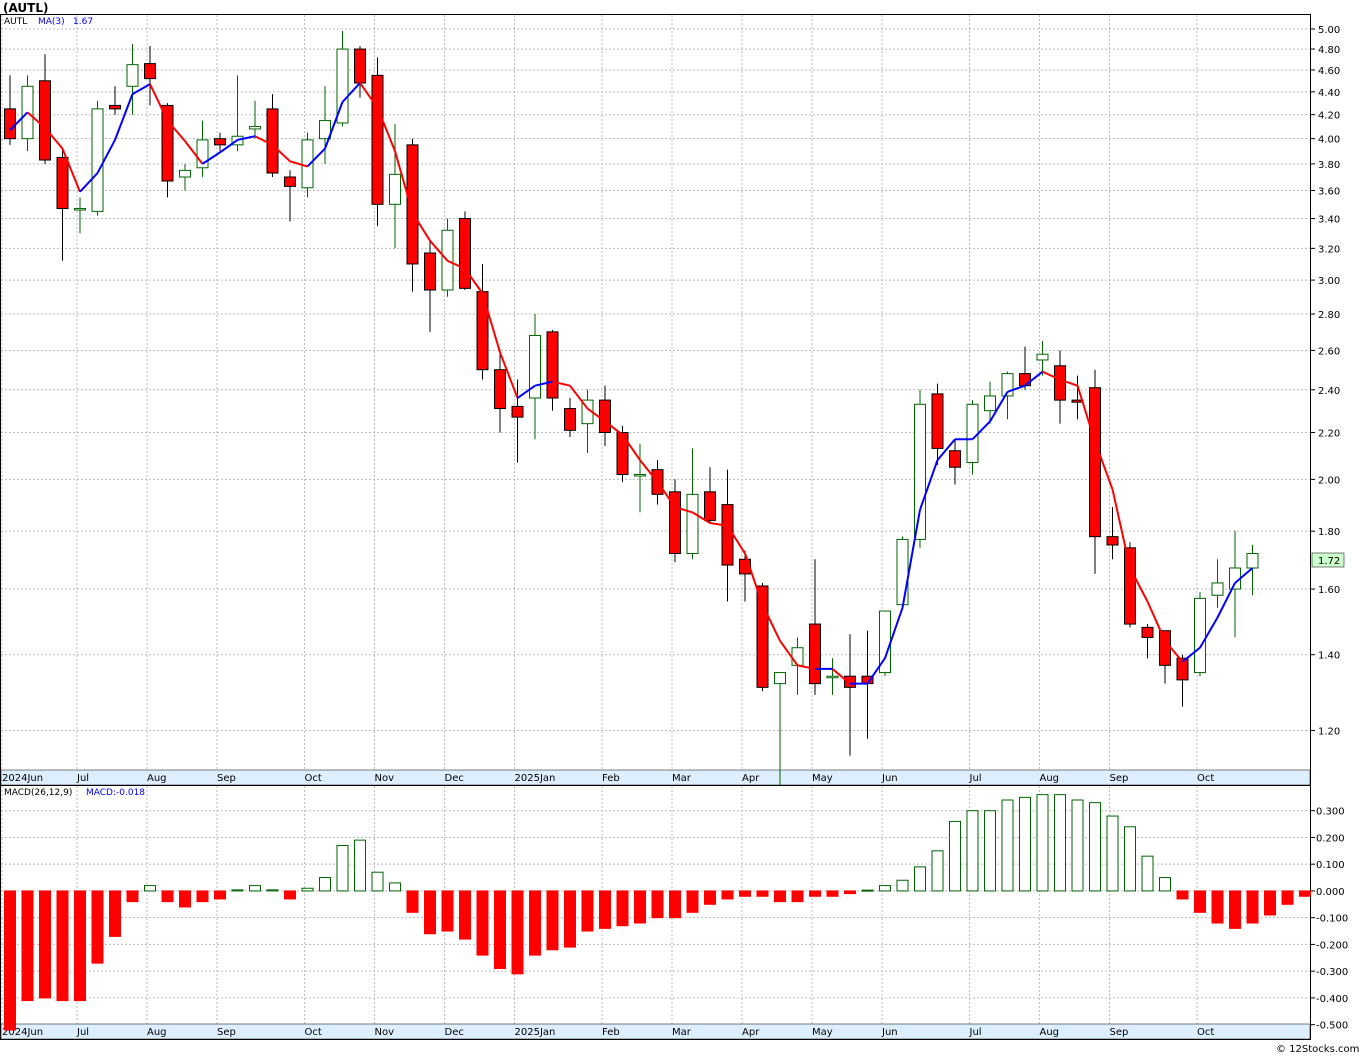  What do you see at coordinates (1329, 656) in the screenshot?
I see `price-tick-label: 1.40` at bounding box center [1329, 656].